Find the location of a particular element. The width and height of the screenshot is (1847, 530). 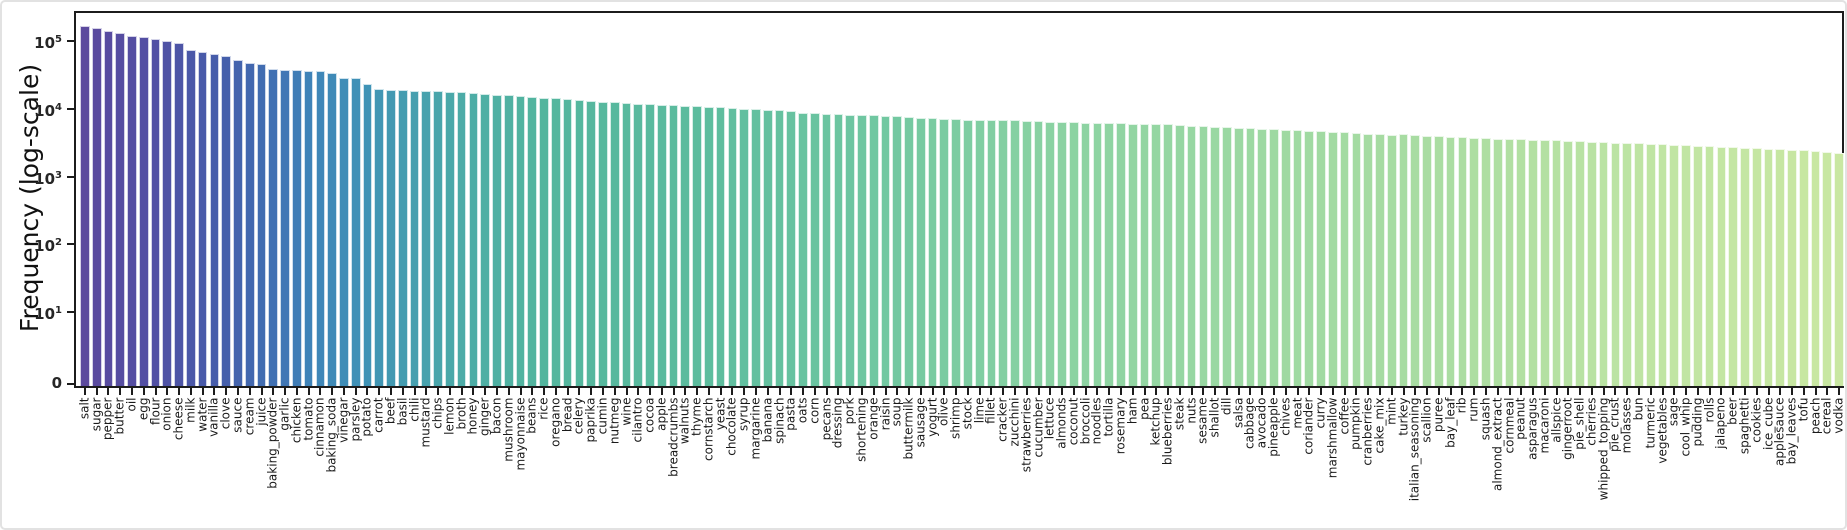

bar-bun is located at coordinates (1639, 264).